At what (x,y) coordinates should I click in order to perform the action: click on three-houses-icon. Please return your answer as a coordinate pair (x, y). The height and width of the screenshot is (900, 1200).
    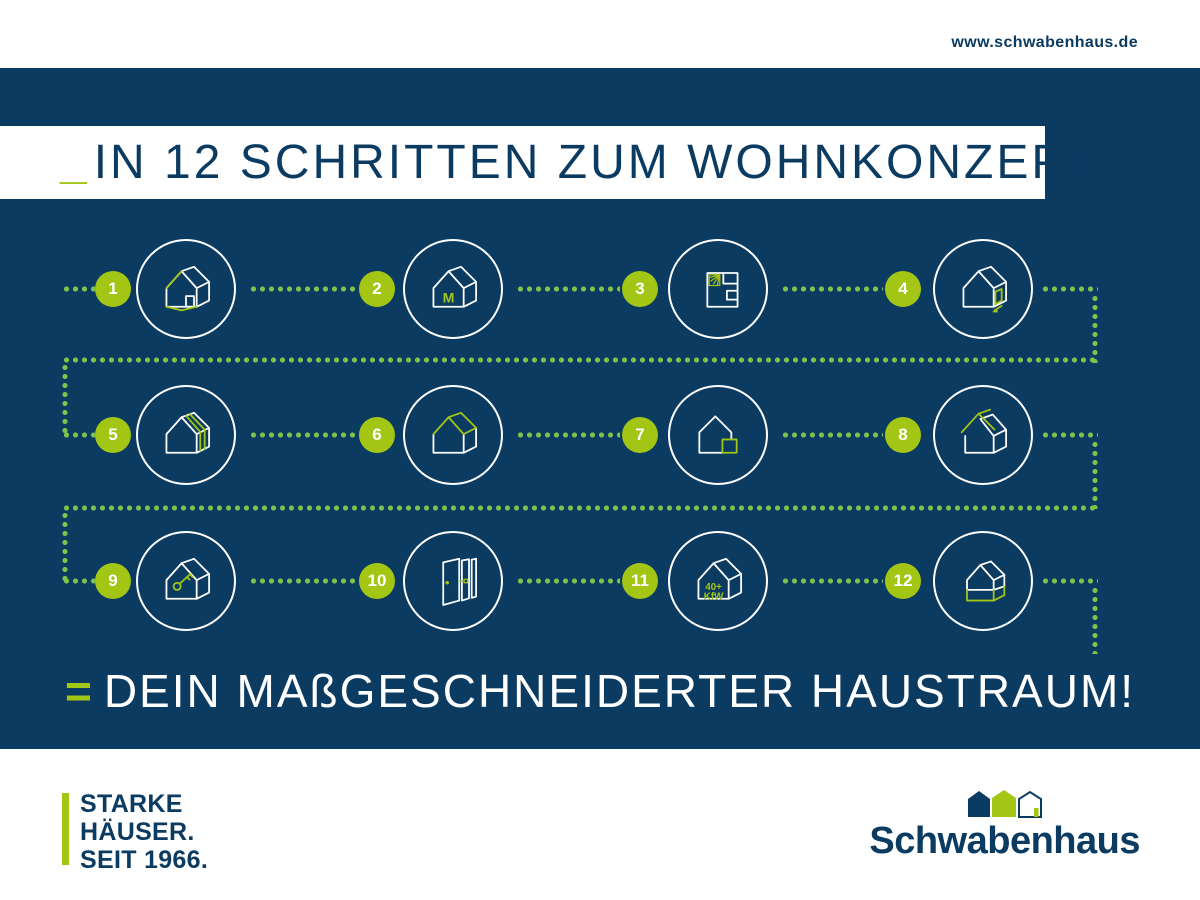
    Looking at the image, I should click on (1004, 804).